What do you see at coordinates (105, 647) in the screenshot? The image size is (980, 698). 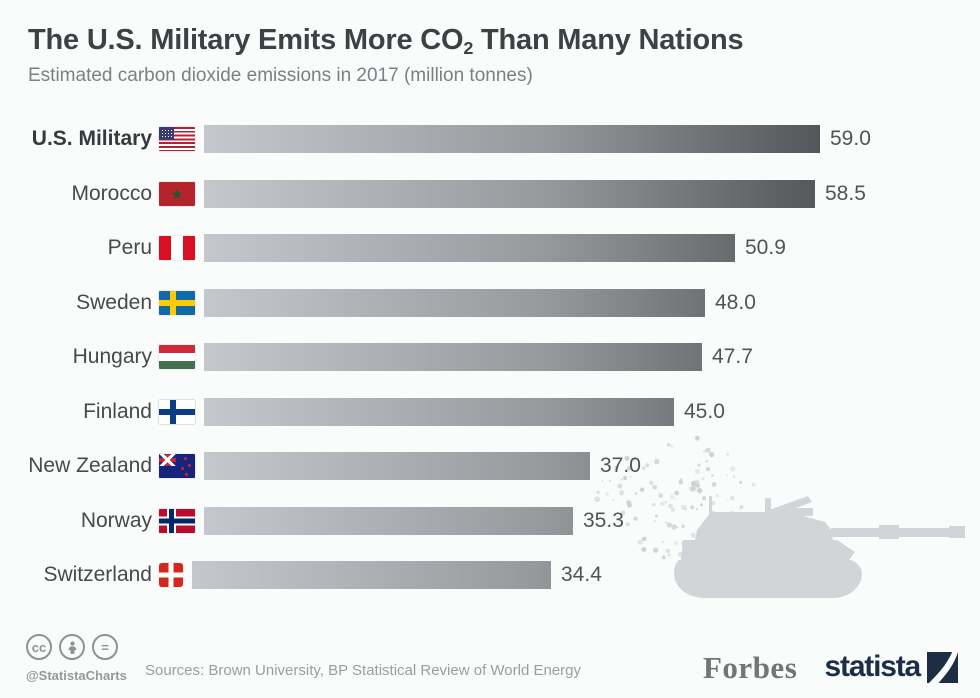 I see `no-derivatives-icon: =` at bounding box center [105, 647].